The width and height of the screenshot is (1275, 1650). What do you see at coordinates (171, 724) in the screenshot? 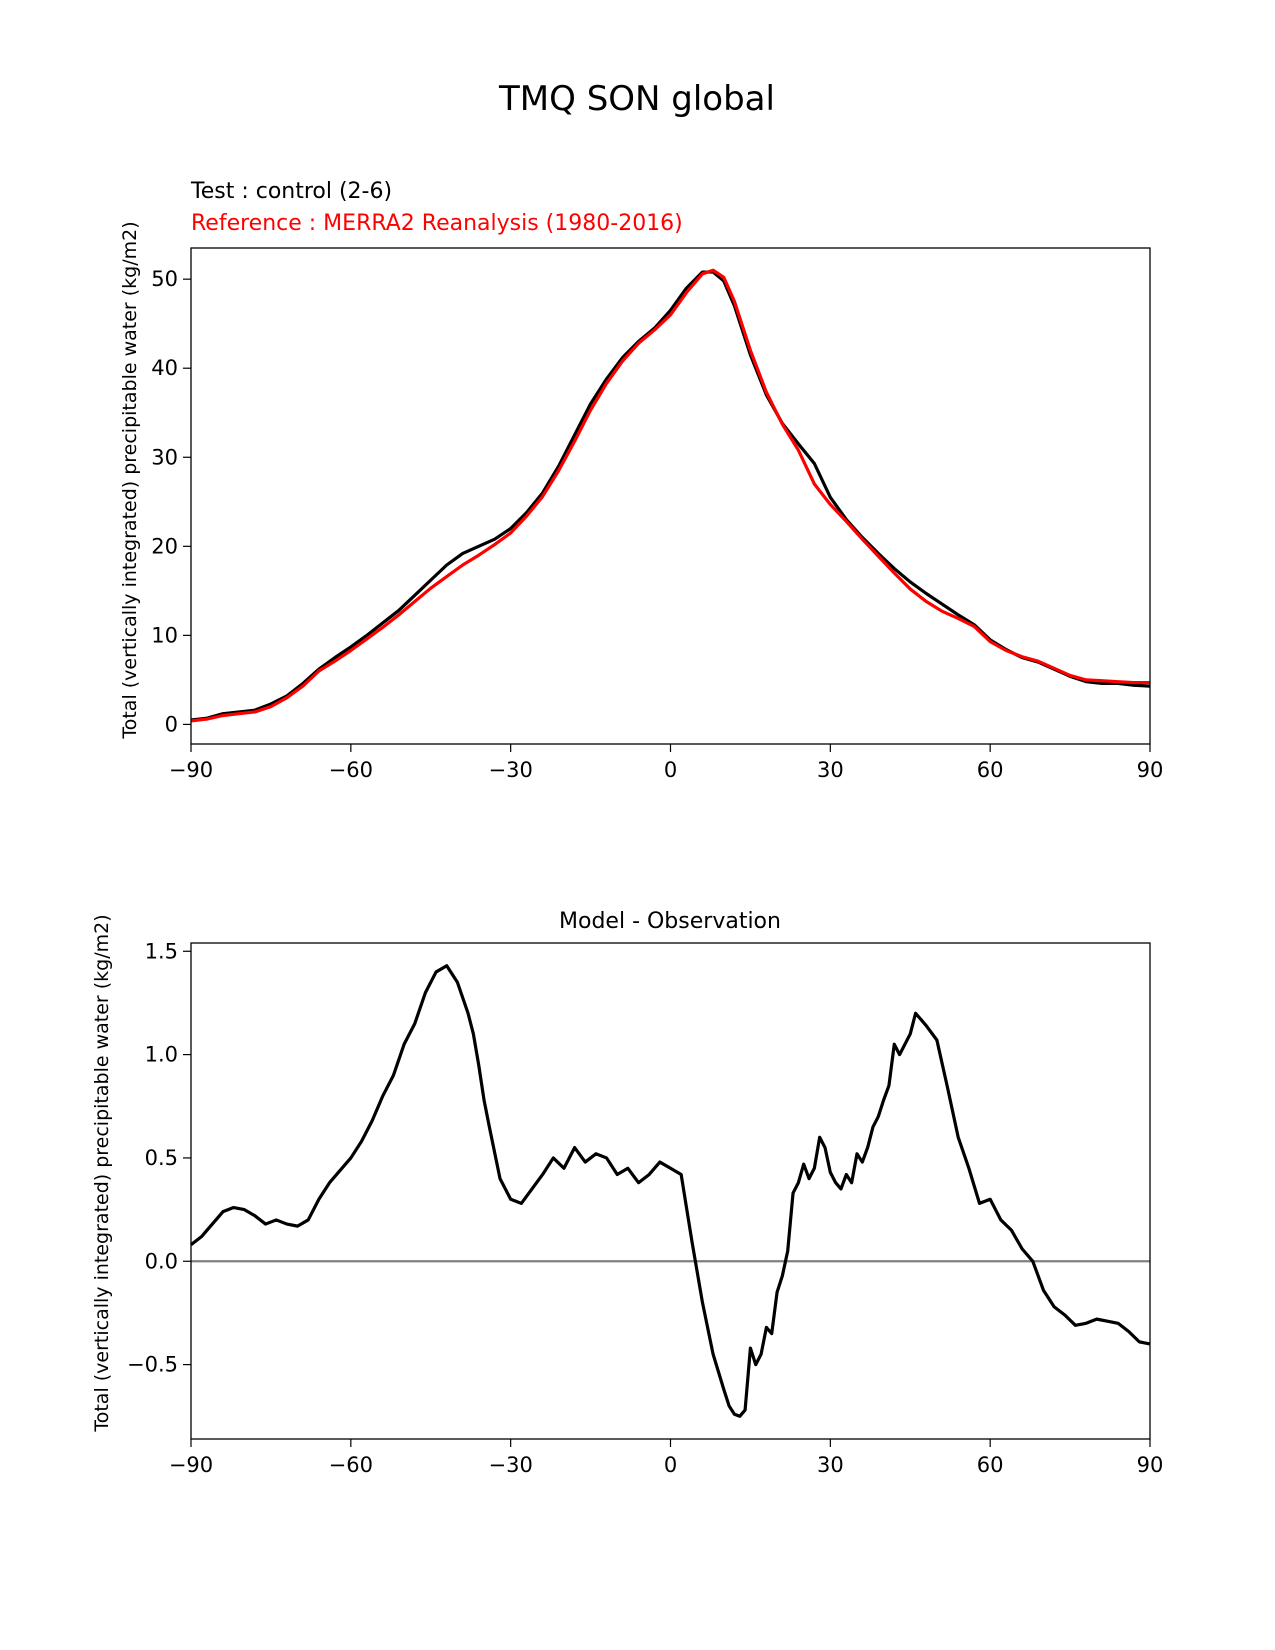
I see `top-panel-ytick-label: 0` at bounding box center [171, 724].